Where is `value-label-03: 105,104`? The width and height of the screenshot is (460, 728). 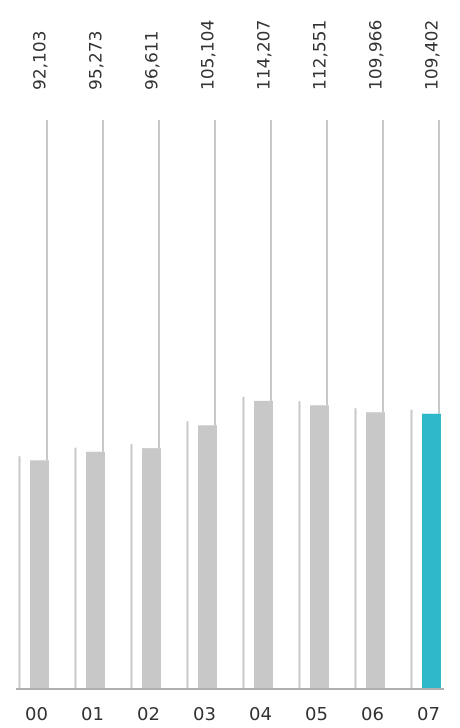
value-label-03: 105,104 is located at coordinates (209, 55).